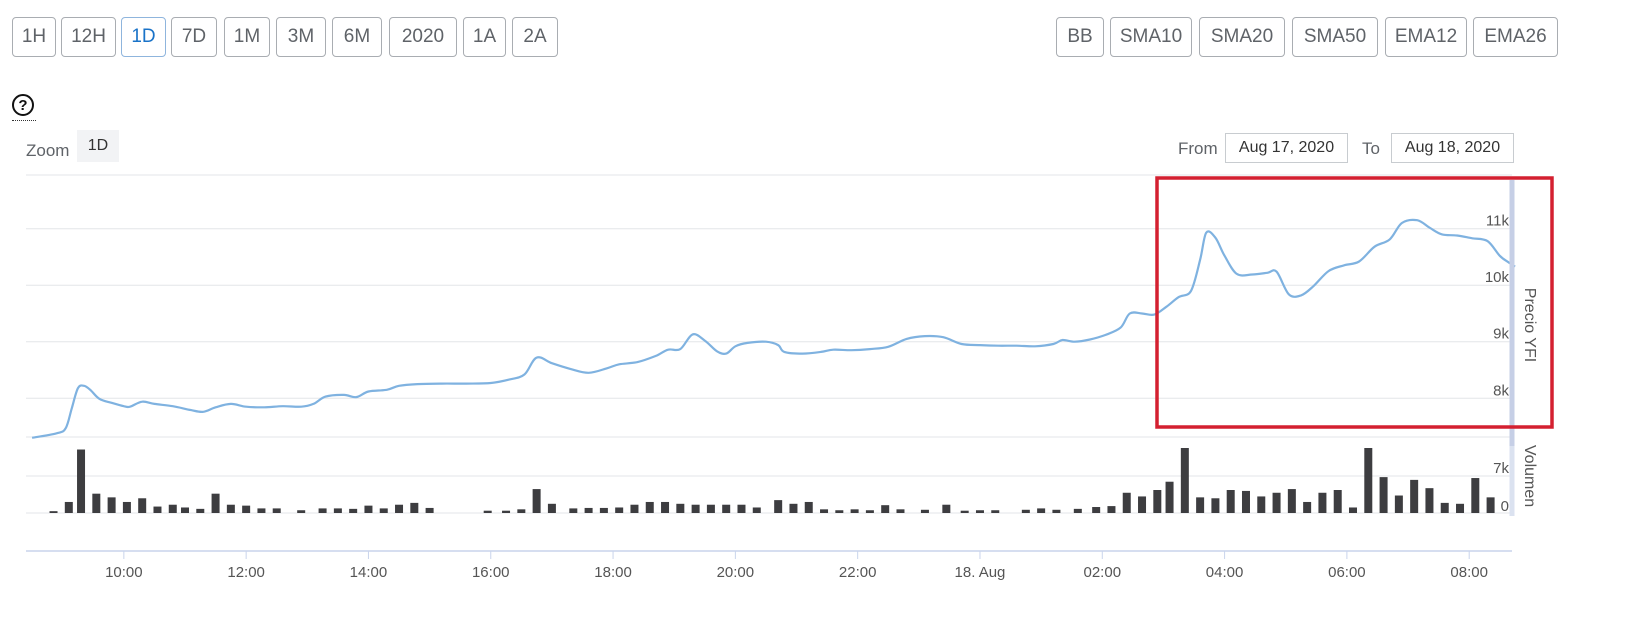  What do you see at coordinates (1151, 37) in the screenshot?
I see `indicator-button-sma10: SMA10` at bounding box center [1151, 37].